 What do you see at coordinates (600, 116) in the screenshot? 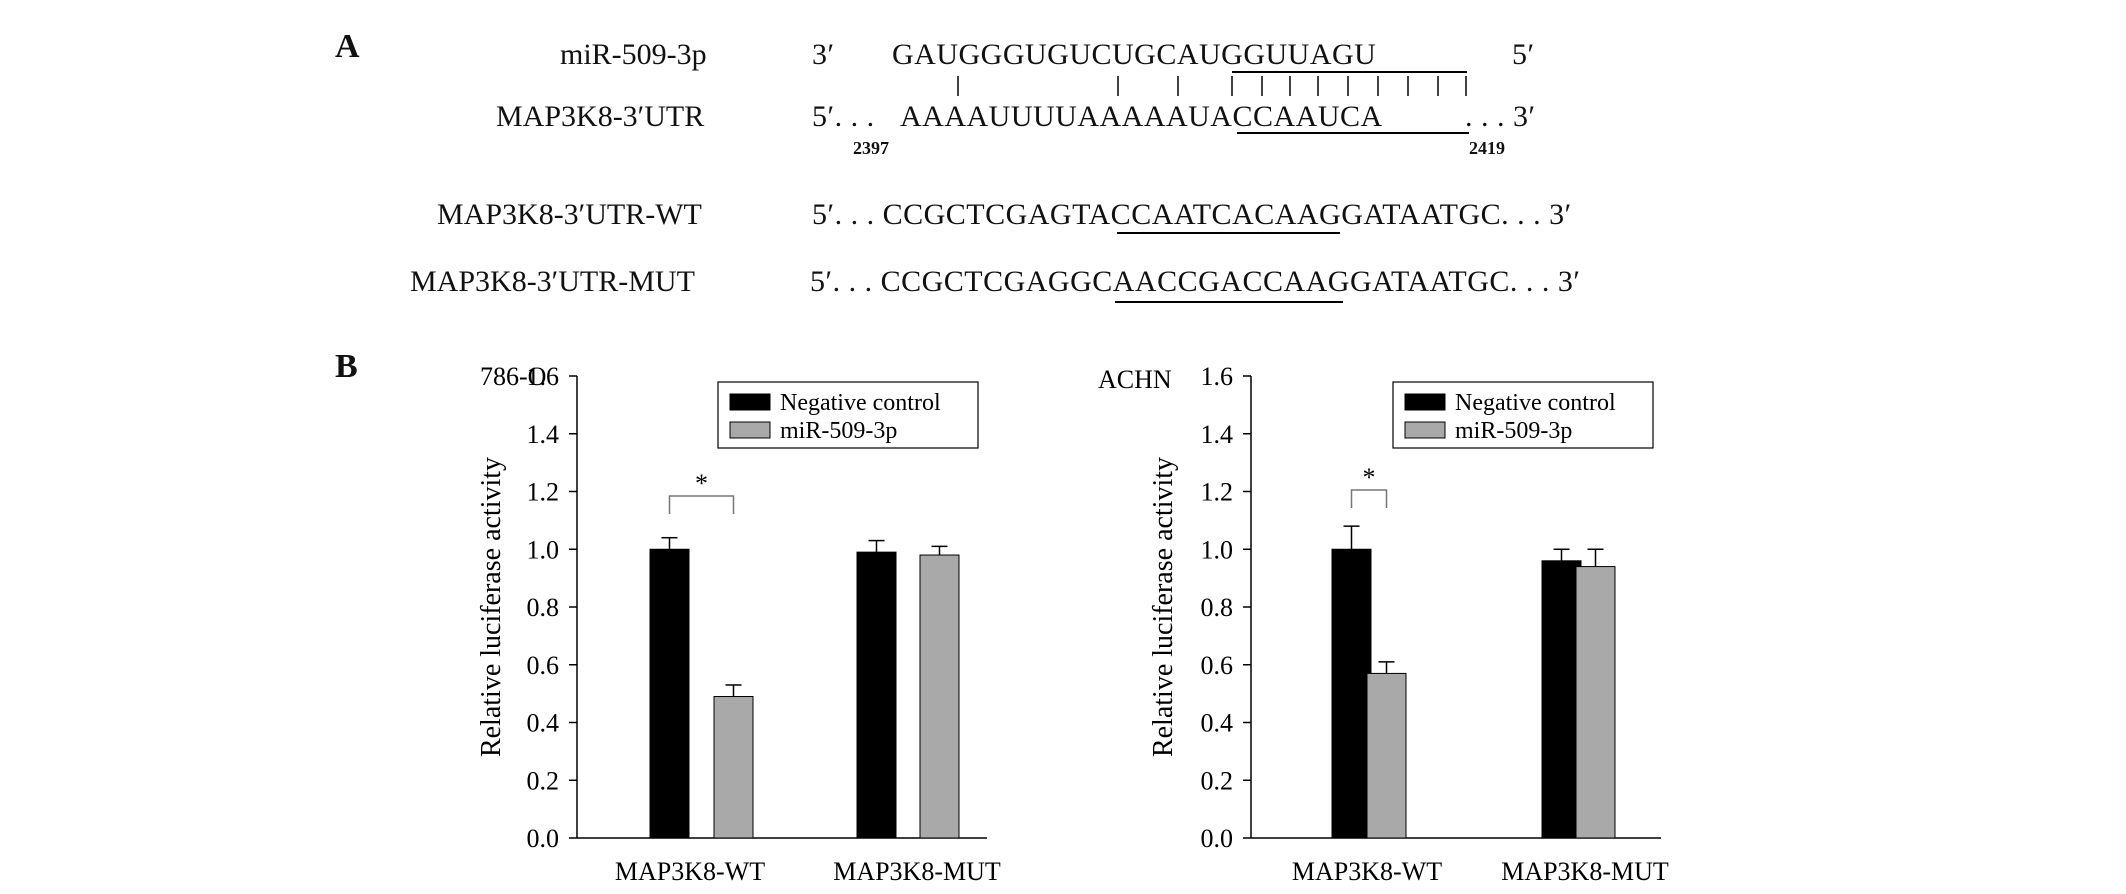
I see `utr-label: MAP3K8-3′UTR` at bounding box center [600, 116].